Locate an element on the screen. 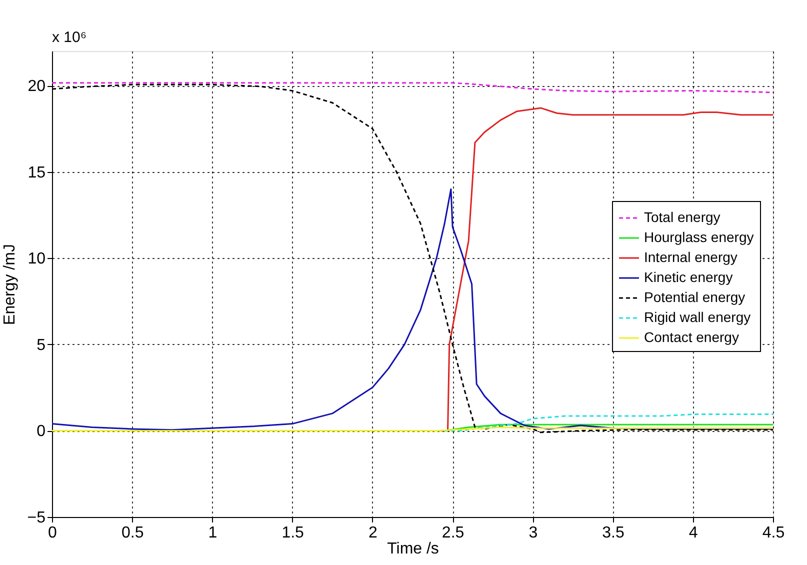  x-tick-label: 2.5 is located at coordinates (453, 533).